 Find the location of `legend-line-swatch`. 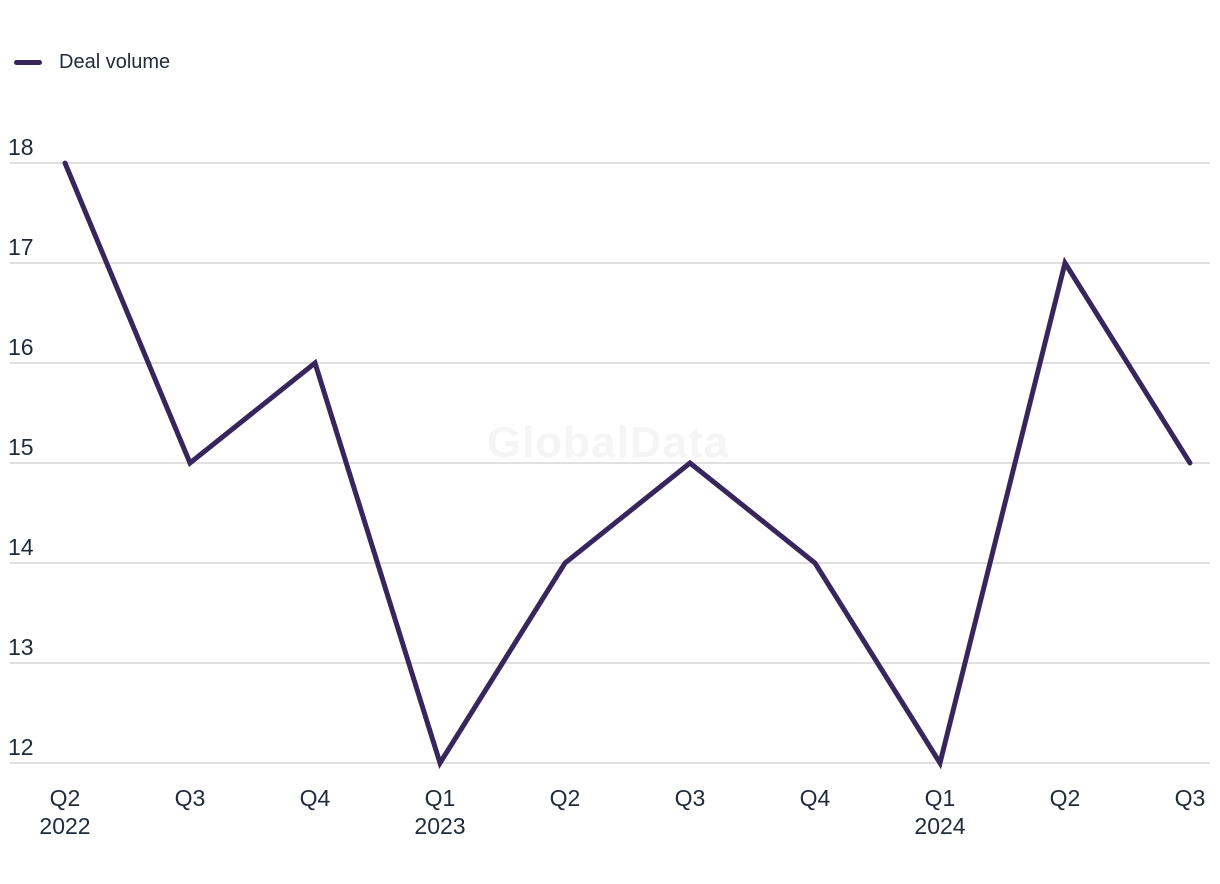

legend-line-swatch is located at coordinates (28, 62).